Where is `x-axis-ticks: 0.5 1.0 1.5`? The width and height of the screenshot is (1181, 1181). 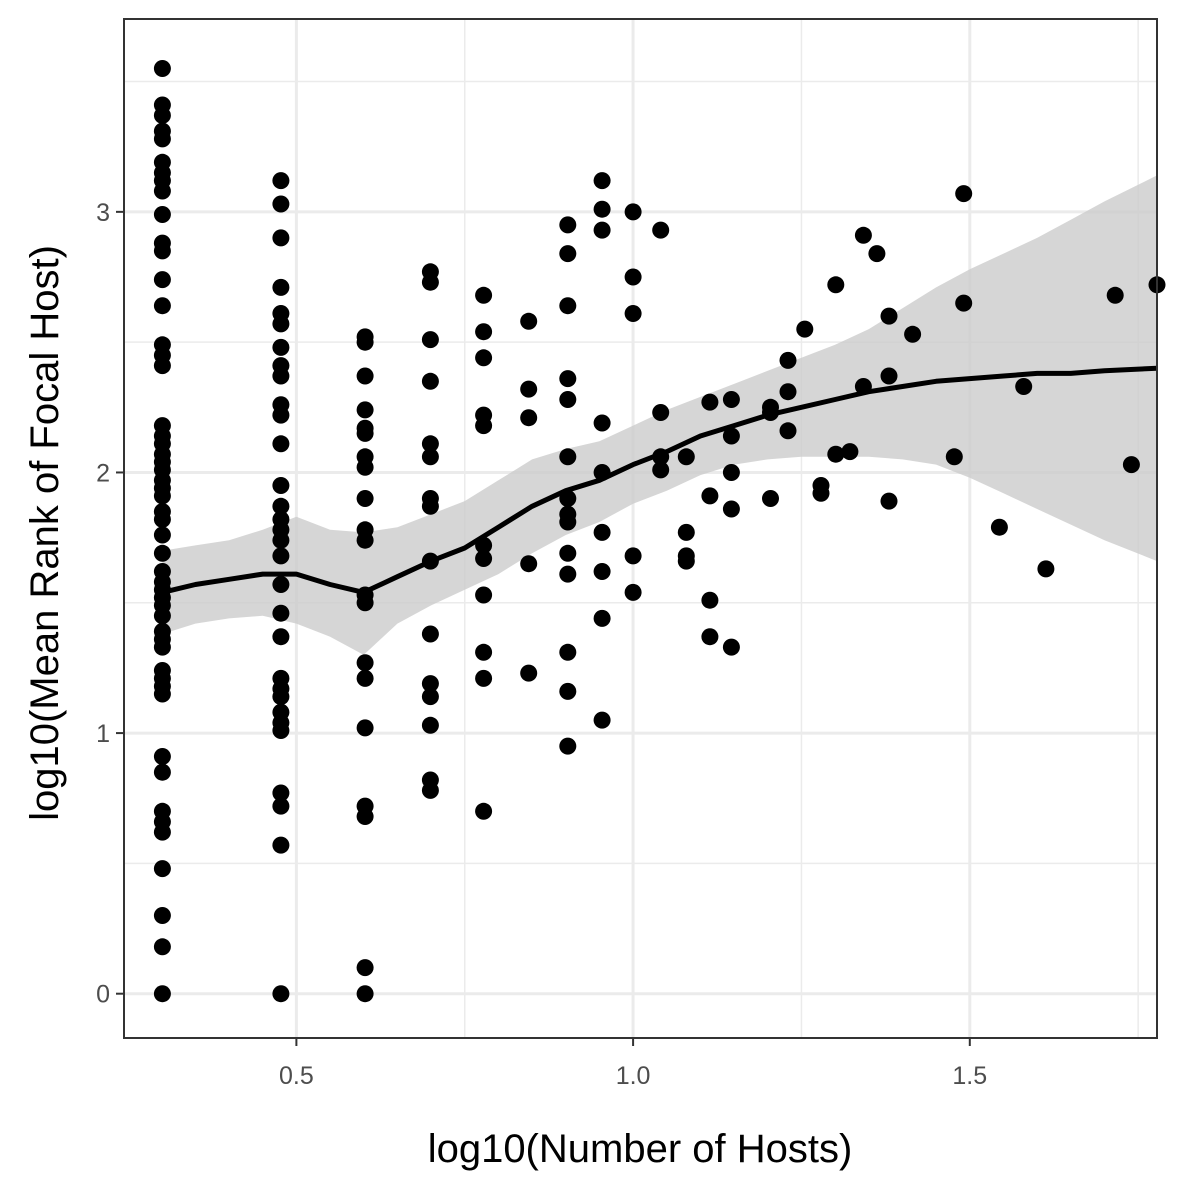 x-axis-ticks: 0.5 1.0 1.5 is located at coordinates (633, 1064).